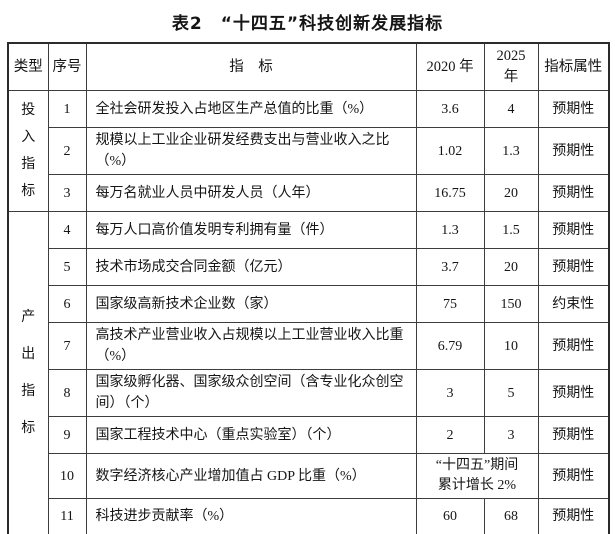 The image size is (615, 534). I want to click on value-2020: 60, so click(450, 516).